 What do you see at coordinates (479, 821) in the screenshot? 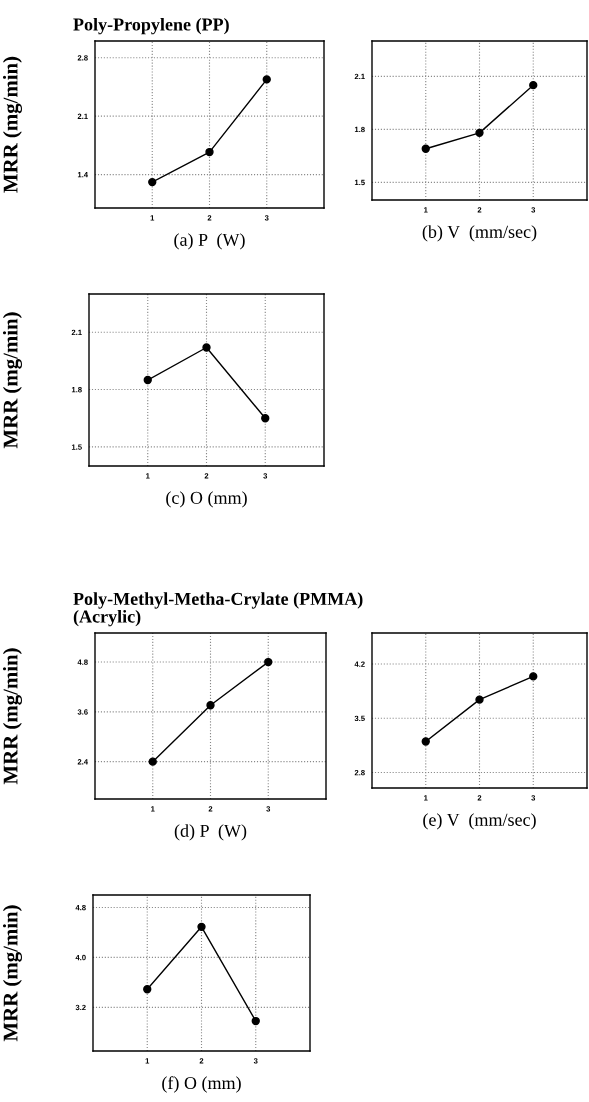
I see `x-axis-title: (e) V (mm/sec)` at bounding box center [479, 821].